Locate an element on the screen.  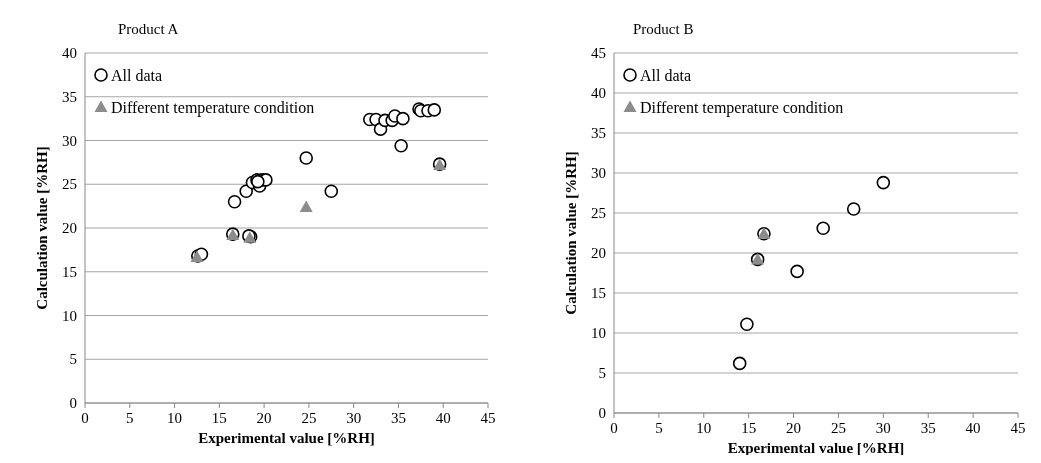
x-axis-title: Experimental value [%RH] is located at coordinates (286, 438).